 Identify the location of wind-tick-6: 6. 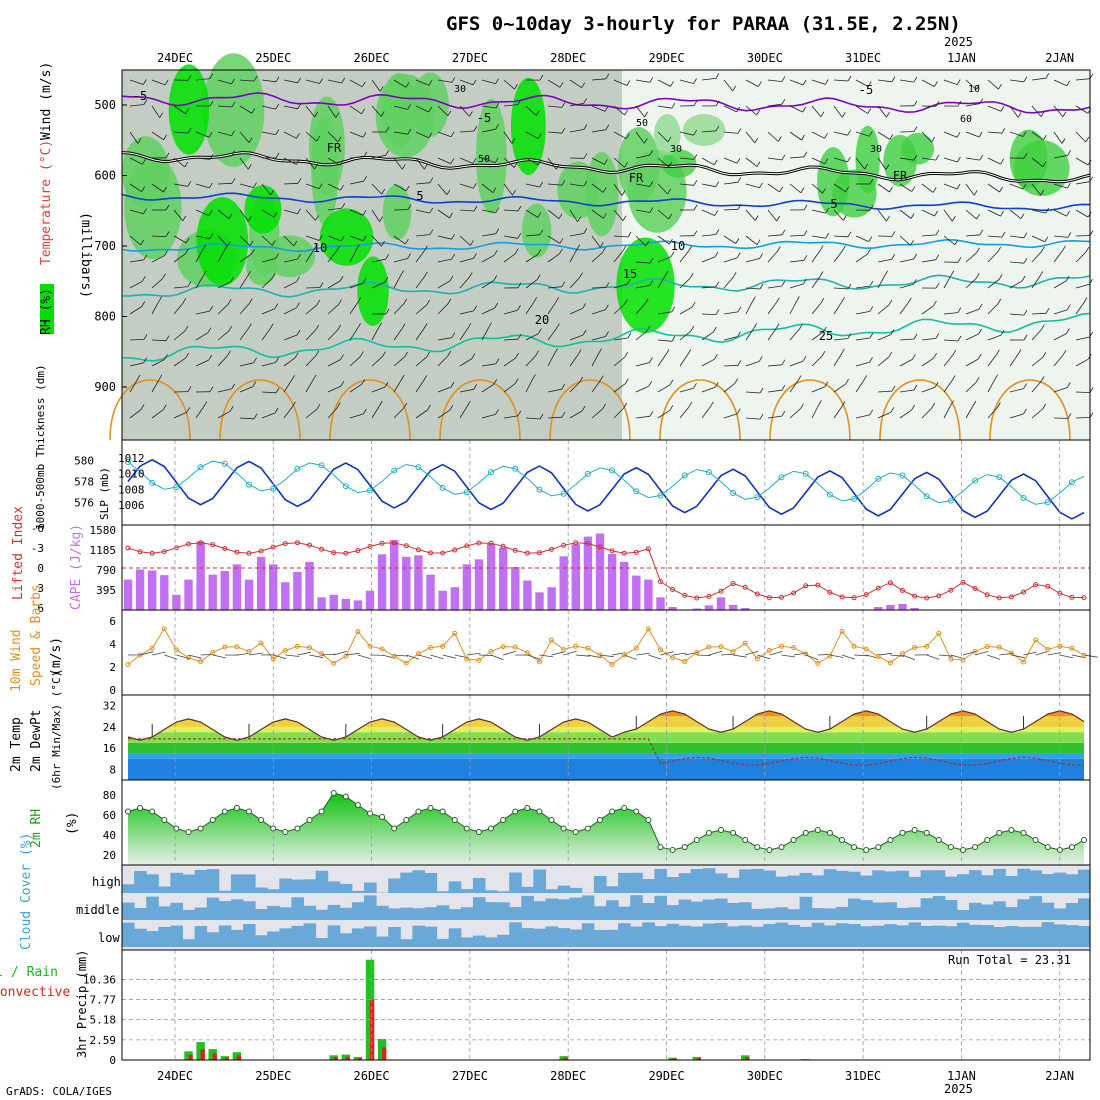
(112, 621).